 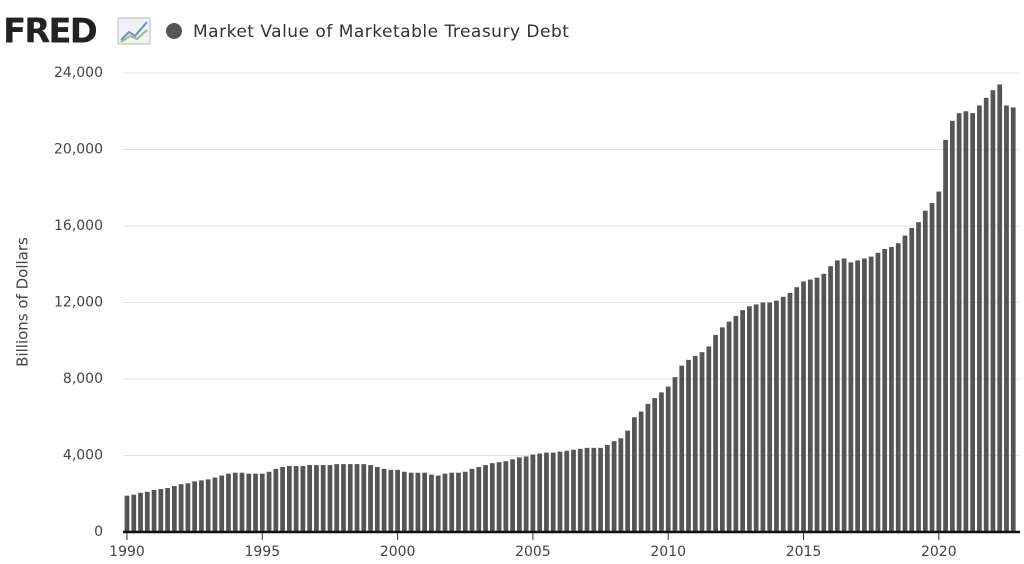 What do you see at coordinates (398, 552) in the screenshot?
I see `x-tick-label: 2000` at bounding box center [398, 552].